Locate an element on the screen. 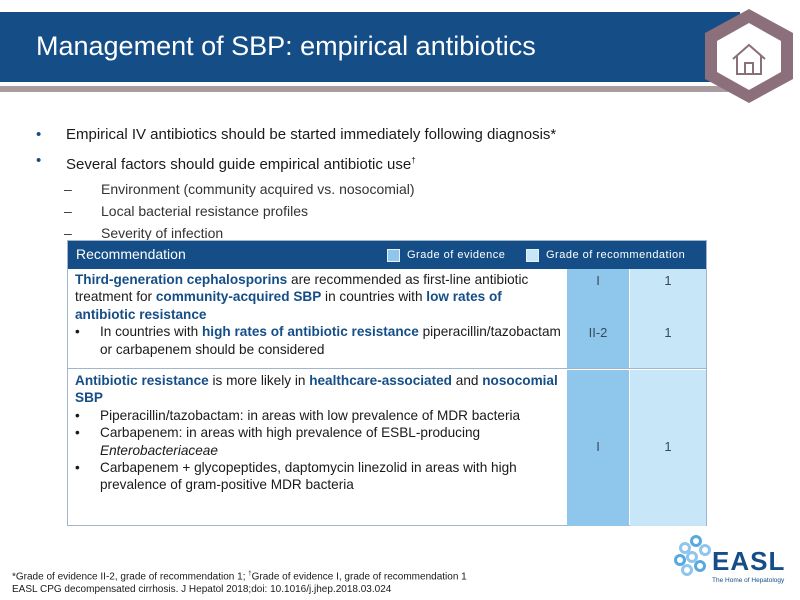  plain-text: In countries with is located at coordinates (151, 332).